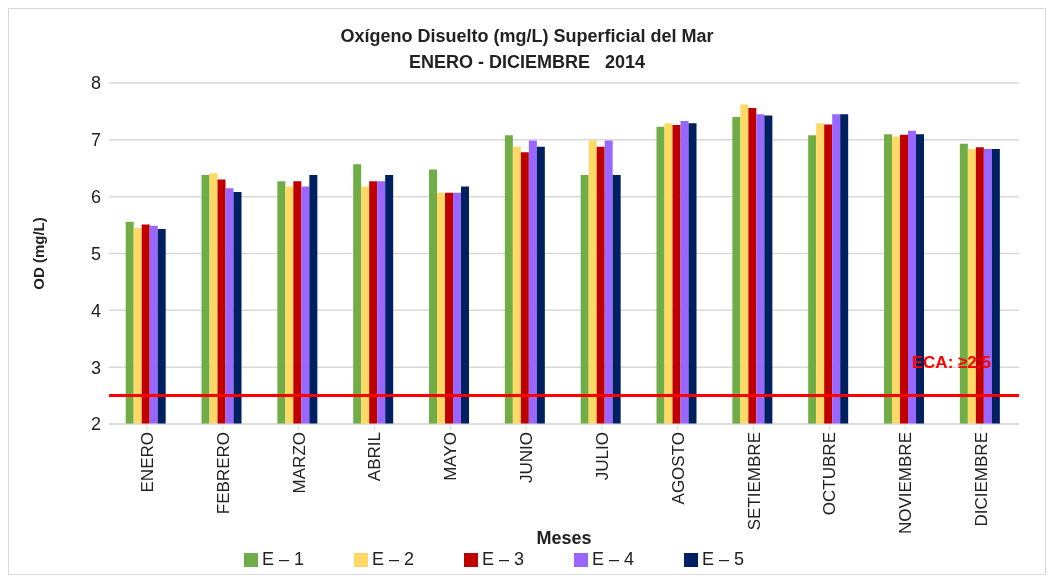  I want to click on legend-label: E – 2, so click(392, 559).